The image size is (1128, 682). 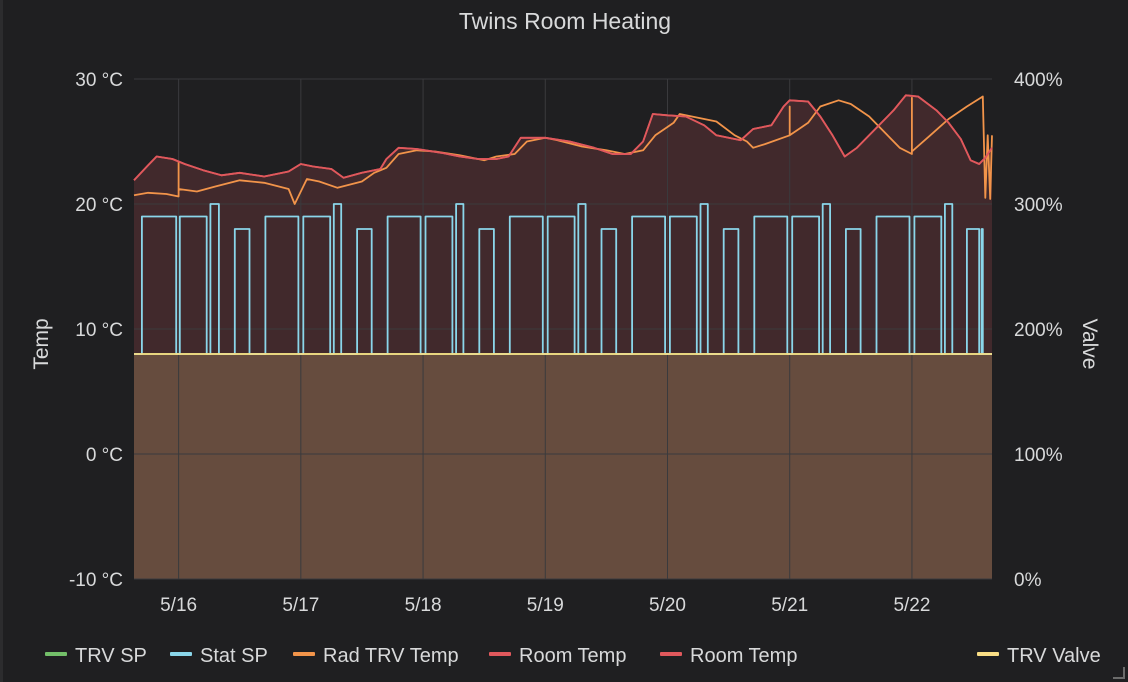 What do you see at coordinates (423, 605) in the screenshot?
I see `x-tick-label: 5/18` at bounding box center [423, 605].